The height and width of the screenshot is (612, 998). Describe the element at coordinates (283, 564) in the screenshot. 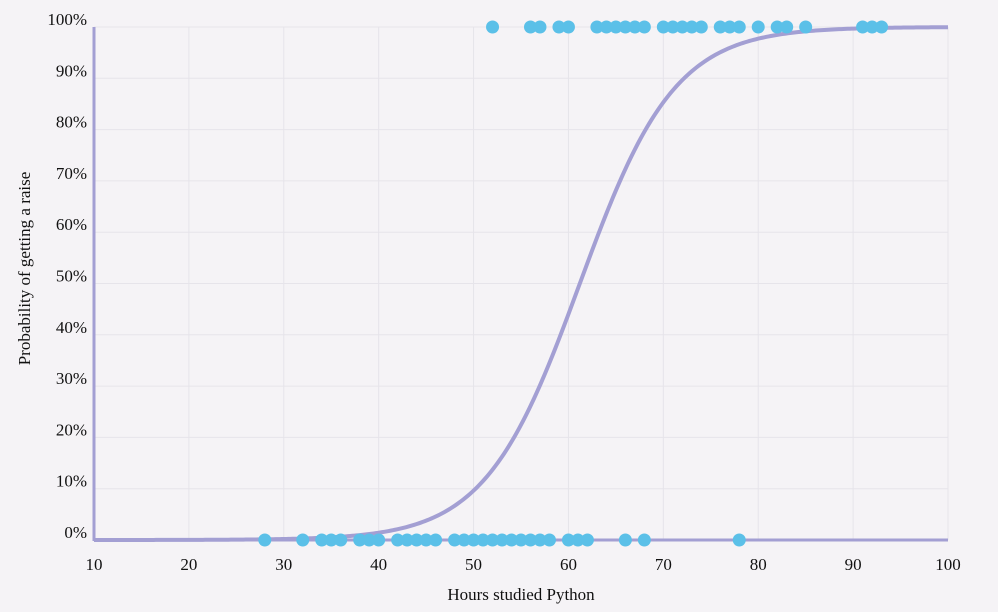

I see `x-tick-label: 30` at that location.